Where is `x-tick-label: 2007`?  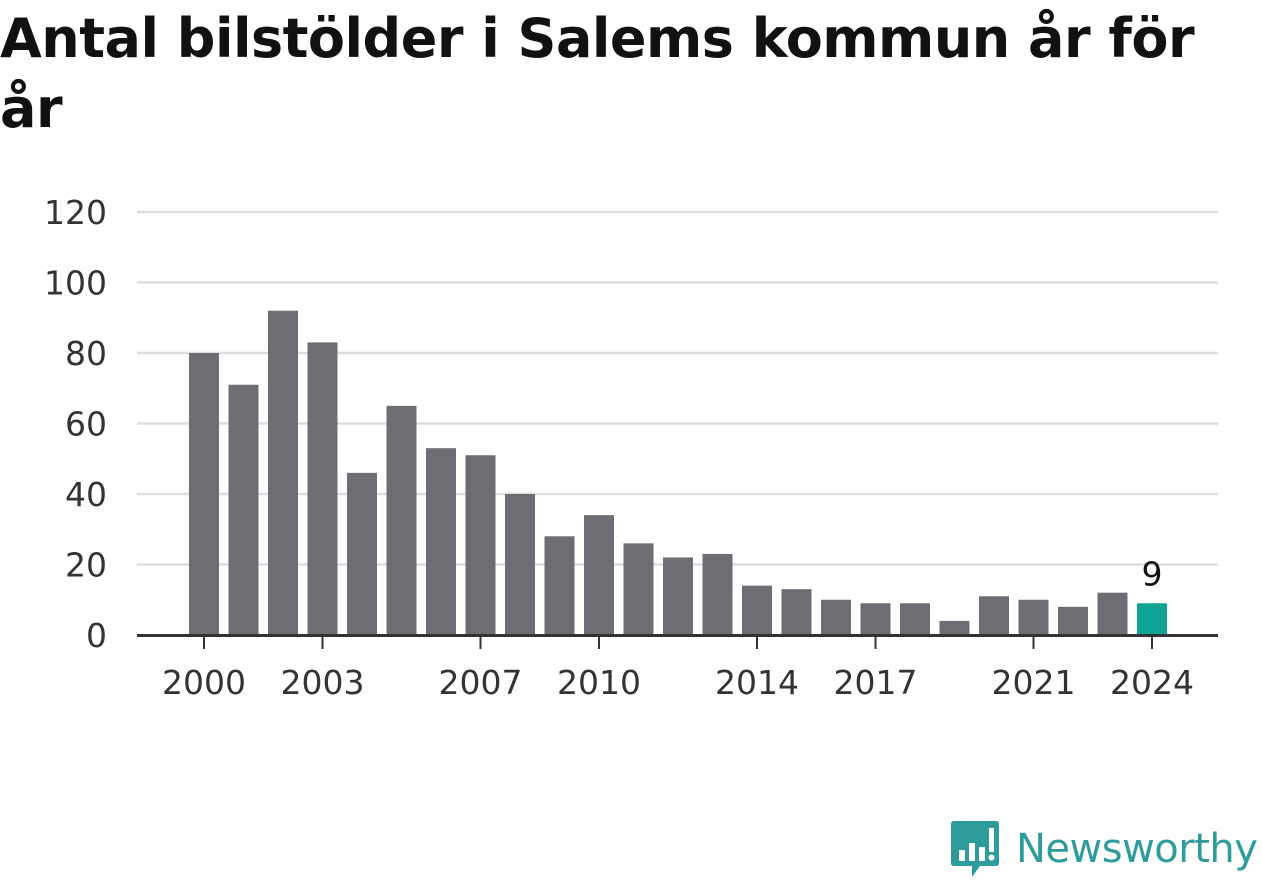 x-tick-label: 2007 is located at coordinates (481, 682).